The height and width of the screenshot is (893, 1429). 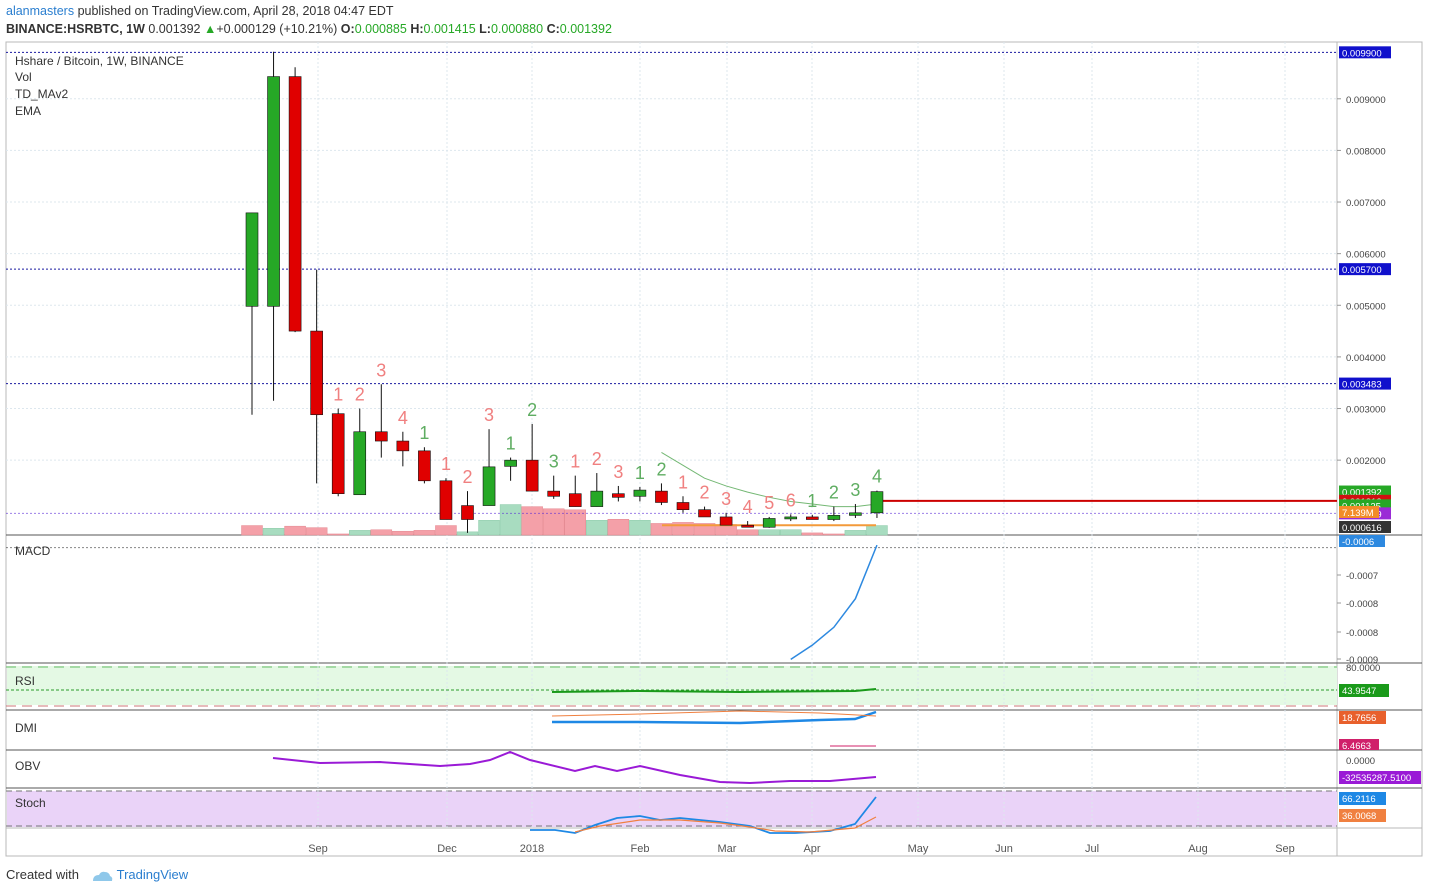 What do you see at coordinates (40, 11) in the screenshot?
I see `author-link: alanmasters` at bounding box center [40, 11].